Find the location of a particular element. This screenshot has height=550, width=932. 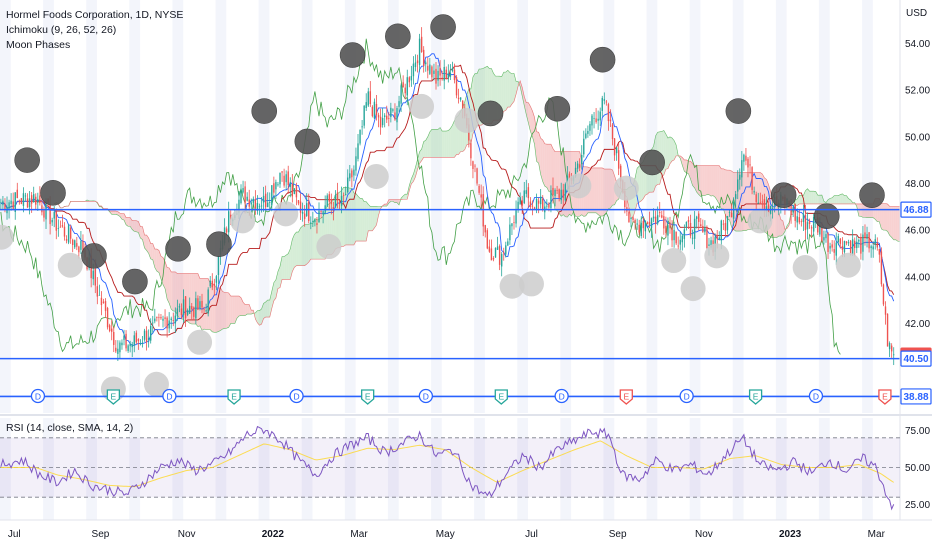

symbol-title: Hormel Foods Corporation, 1D, NYSE is located at coordinates (95, 15).